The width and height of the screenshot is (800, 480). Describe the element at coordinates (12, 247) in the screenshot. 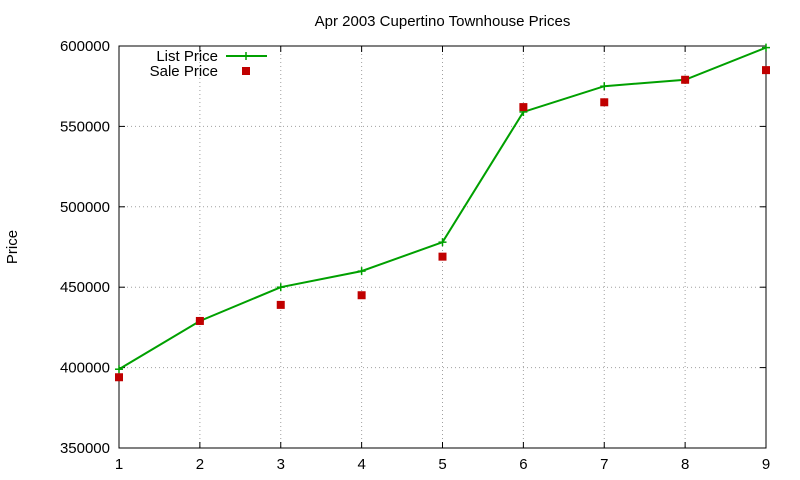

I see `y-axis-label: Price` at that location.